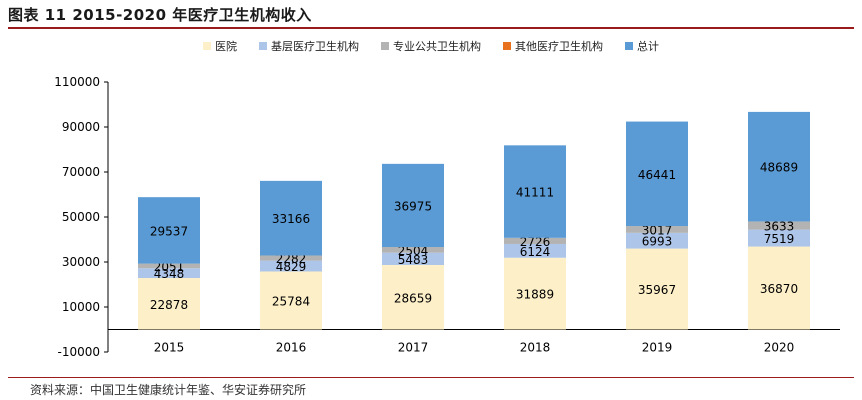 Image resolution: width=862 pixels, height=400 pixels. What do you see at coordinates (657, 348) in the screenshot?
I see `x-tick-label: 2019` at bounding box center [657, 348].